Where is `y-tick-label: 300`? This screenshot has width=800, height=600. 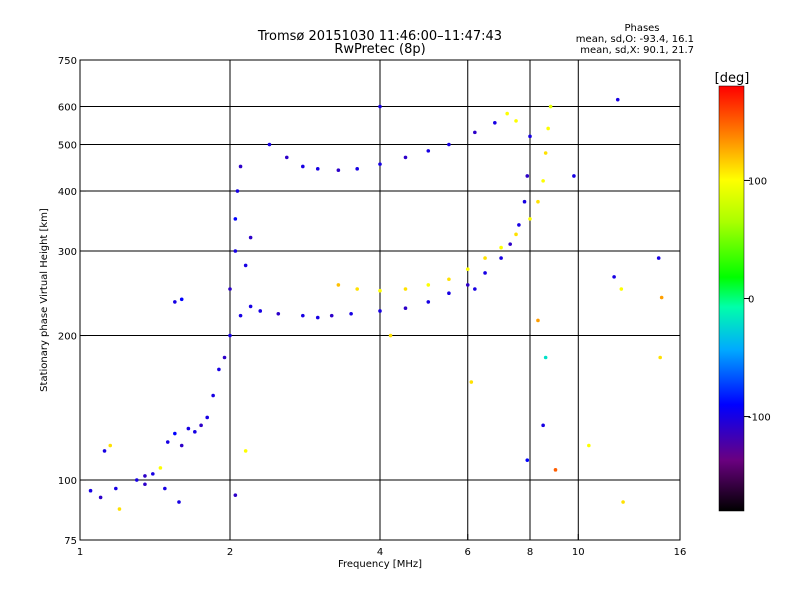 y-tick-label: 300 is located at coordinates (67, 252).